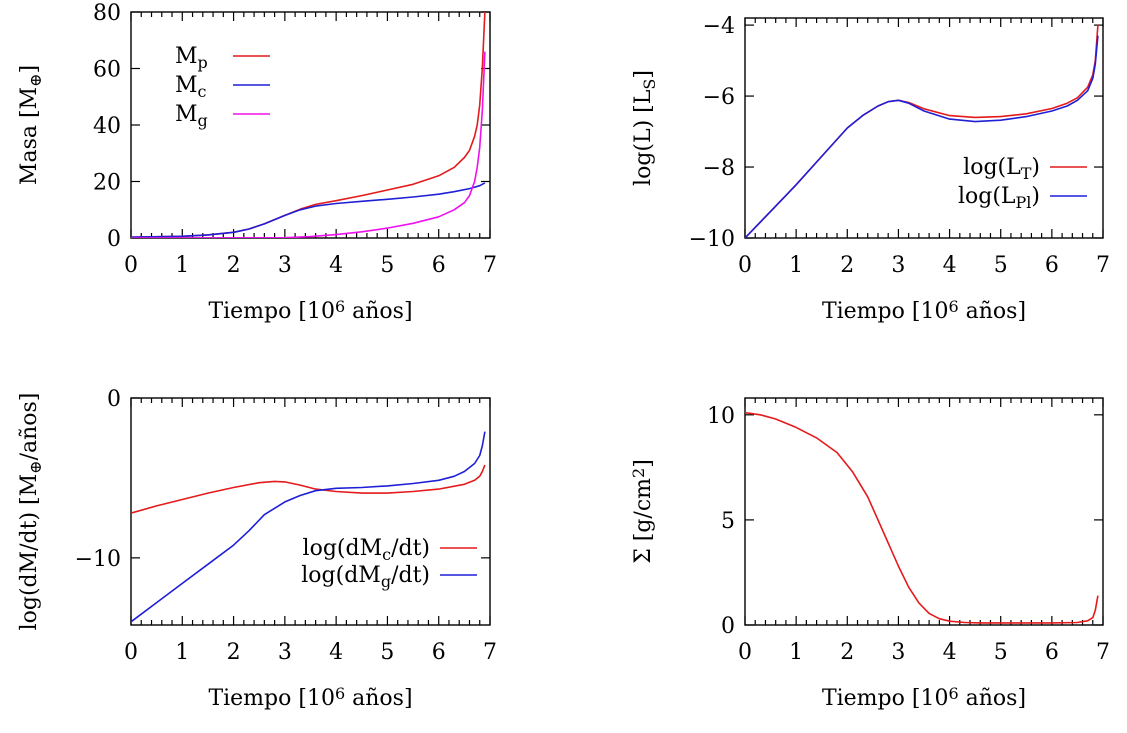 The height and width of the screenshot is (733, 1127). What do you see at coordinates (107, 126) in the screenshot?
I see `y-tick-label: 40` at bounding box center [107, 126].